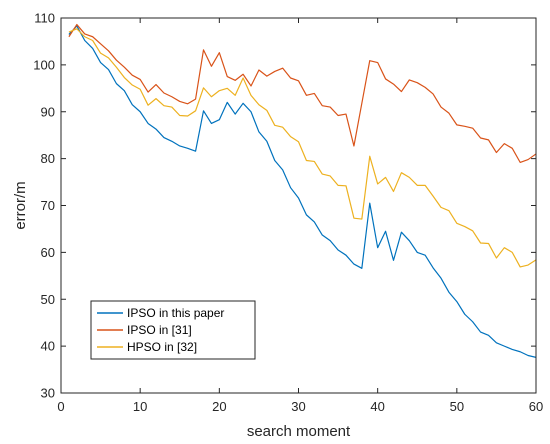  Describe the element at coordinates (44, 18) in the screenshot. I see `y-tick-label: 110` at that location.